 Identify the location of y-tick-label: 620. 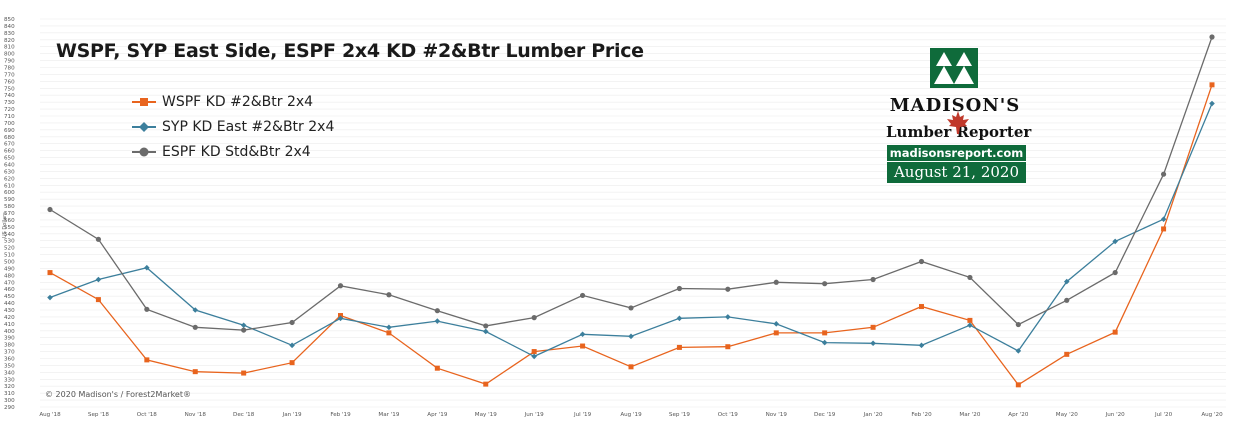
(9, 179).